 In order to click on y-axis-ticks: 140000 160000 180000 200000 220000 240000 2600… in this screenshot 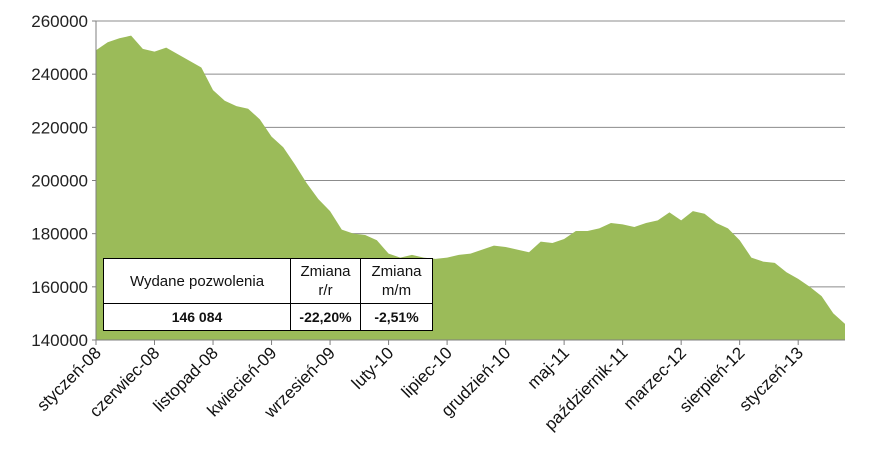, I will do `click(63, 181)`.